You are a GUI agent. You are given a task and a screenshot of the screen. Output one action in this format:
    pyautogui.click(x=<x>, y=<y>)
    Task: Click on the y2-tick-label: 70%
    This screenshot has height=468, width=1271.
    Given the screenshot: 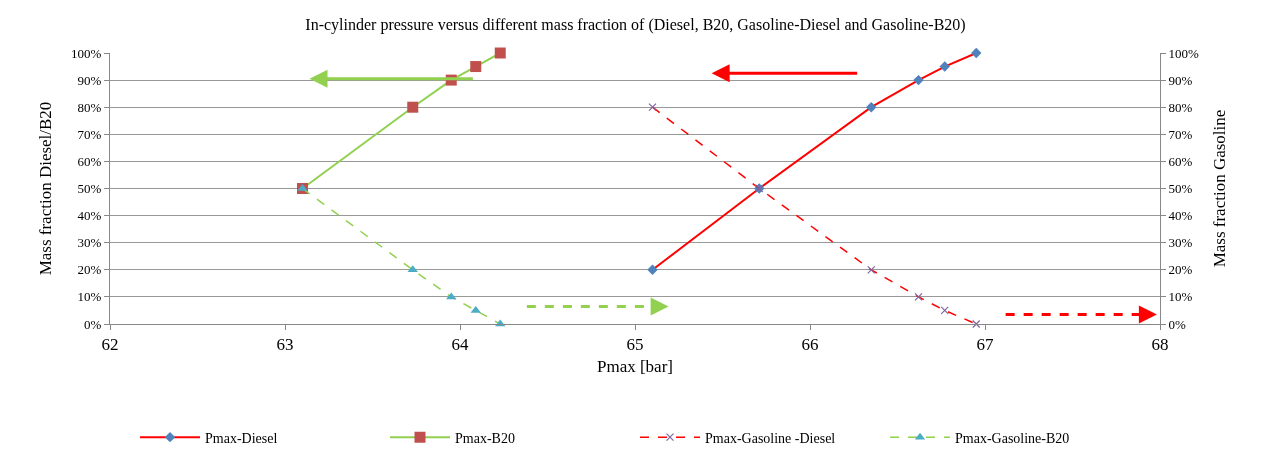 What is the action you would take?
    pyautogui.click(x=1180, y=134)
    